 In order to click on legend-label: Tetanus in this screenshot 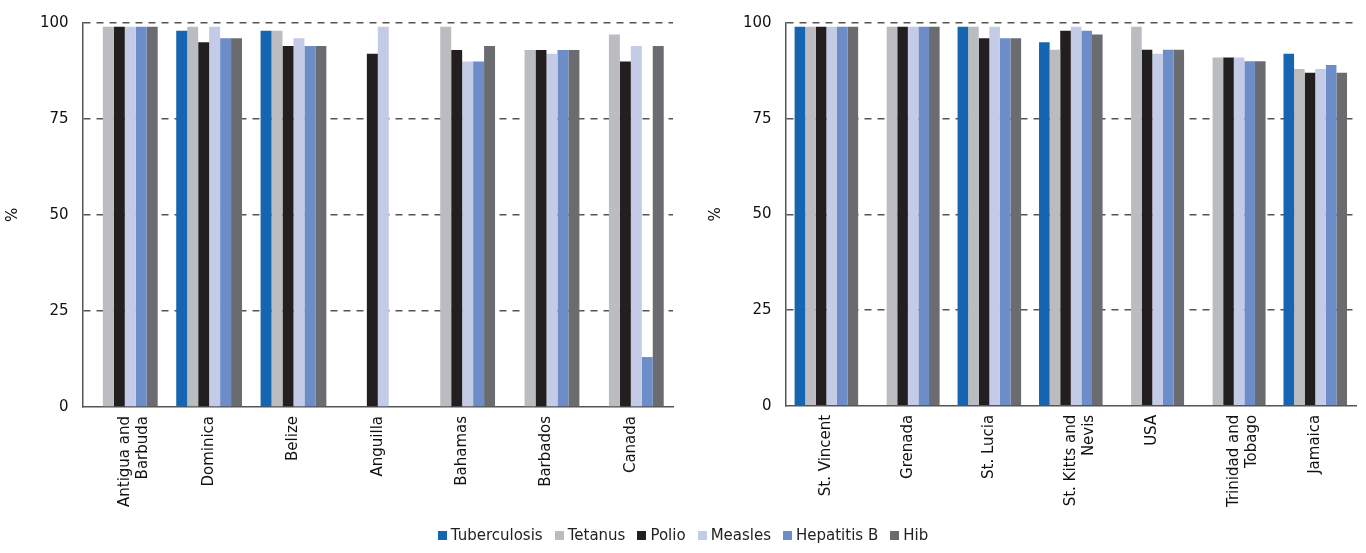, I will do `click(596, 535)`.